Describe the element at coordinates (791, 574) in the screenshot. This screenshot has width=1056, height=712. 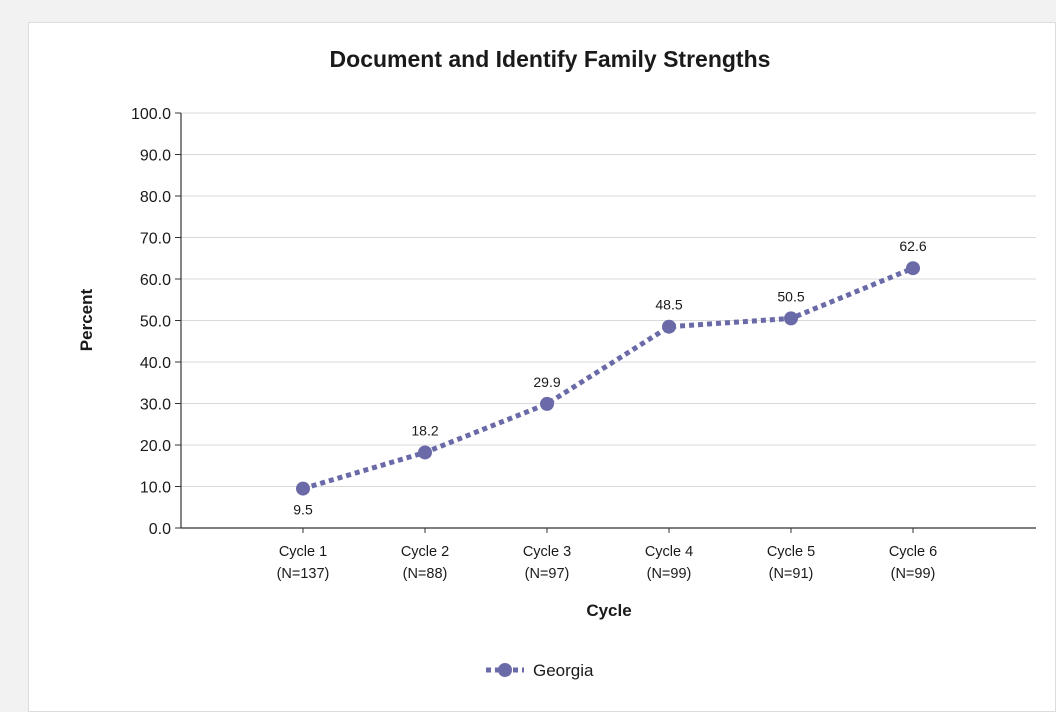
I see `x-tick-sublabel: (N=91)` at that location.